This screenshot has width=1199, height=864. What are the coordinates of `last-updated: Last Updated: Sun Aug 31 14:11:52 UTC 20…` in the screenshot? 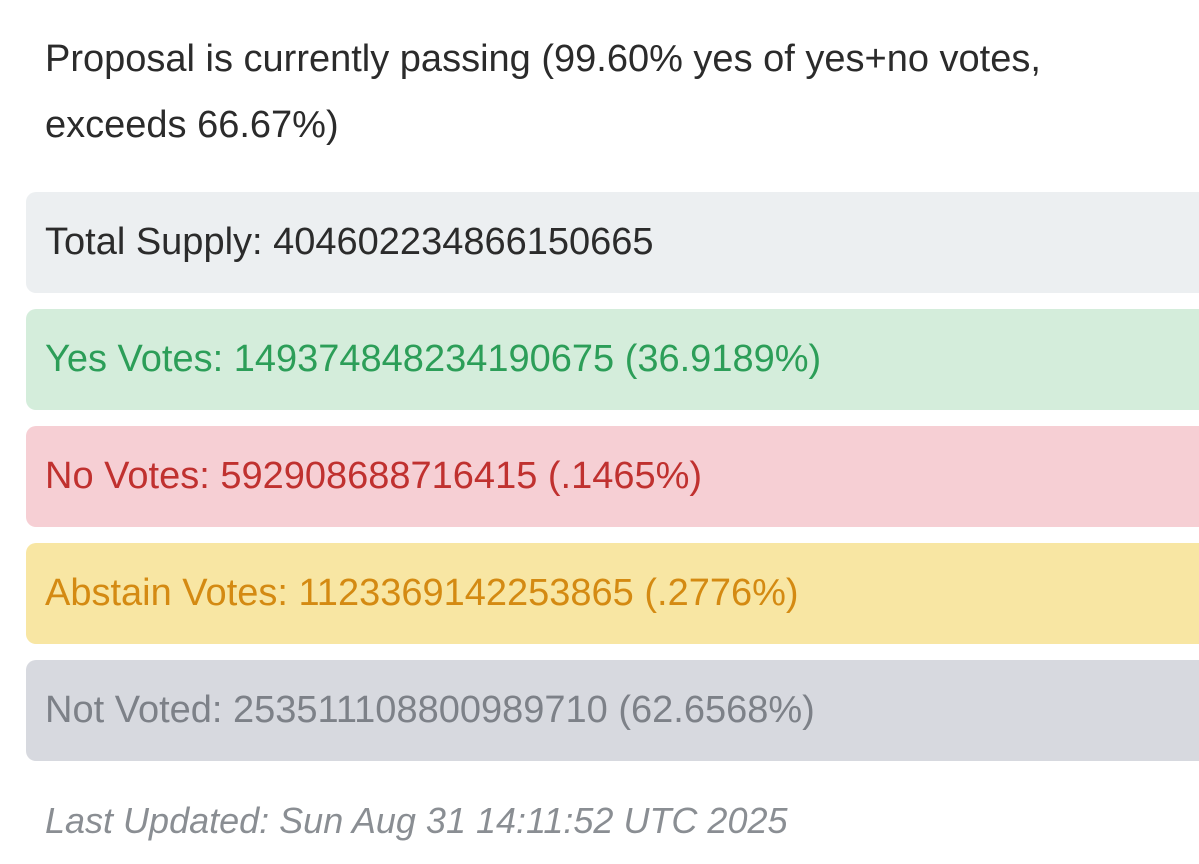 It's located at (416, 820).